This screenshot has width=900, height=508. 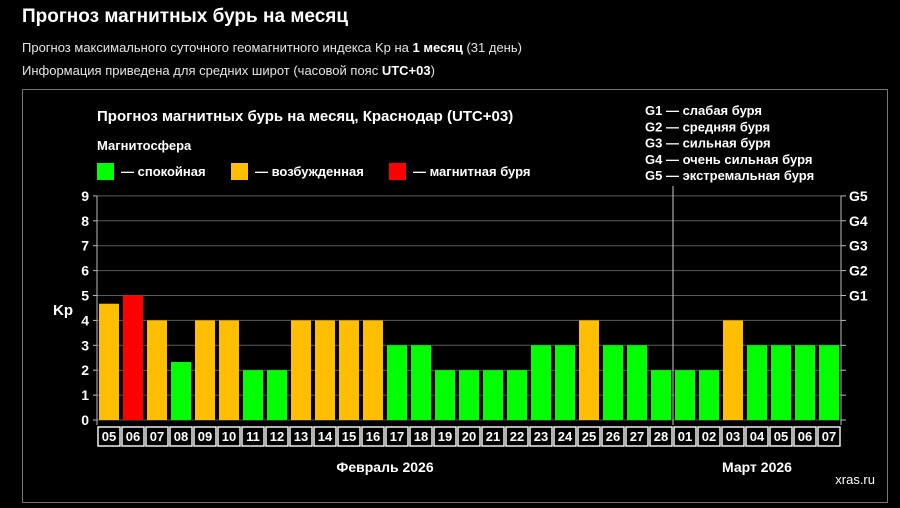 I want to click on page-title: Прогноз магнитных бурь на месяц, so click(x=185, y=16).